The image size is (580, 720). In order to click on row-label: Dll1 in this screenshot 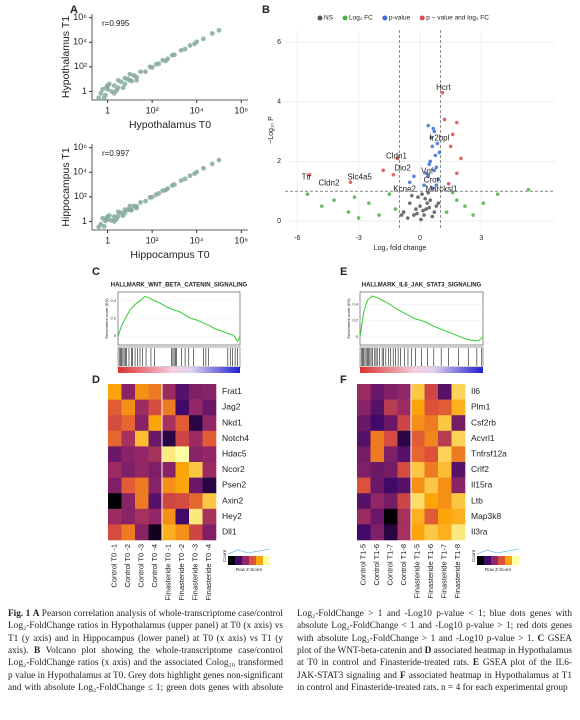, I will do `click(229, 531)`.